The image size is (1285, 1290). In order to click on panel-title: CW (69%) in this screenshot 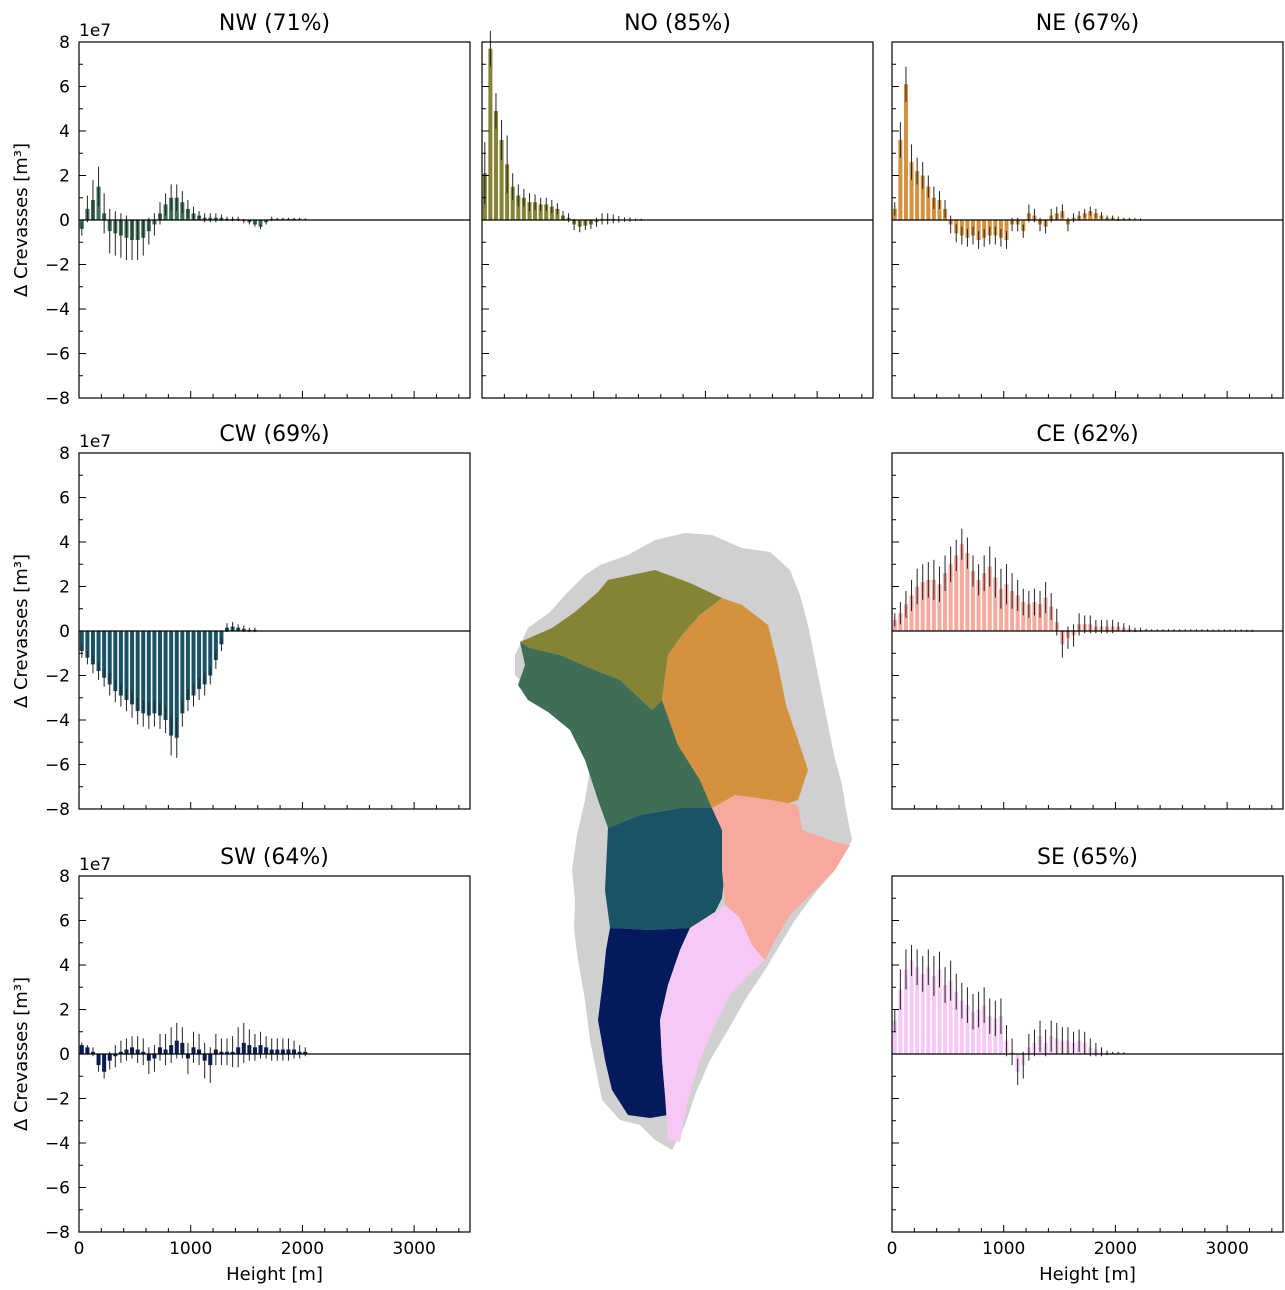, I will do `click(274, 434)`.